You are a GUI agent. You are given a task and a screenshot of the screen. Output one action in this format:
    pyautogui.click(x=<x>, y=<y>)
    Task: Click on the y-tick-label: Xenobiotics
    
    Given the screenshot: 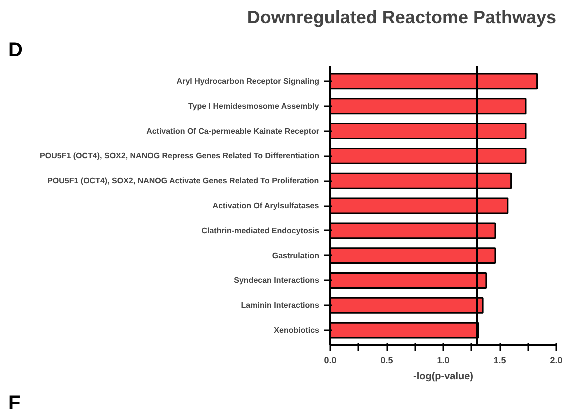 What is the action you would take?
    pyautogui.click(x=297, y=331)
    